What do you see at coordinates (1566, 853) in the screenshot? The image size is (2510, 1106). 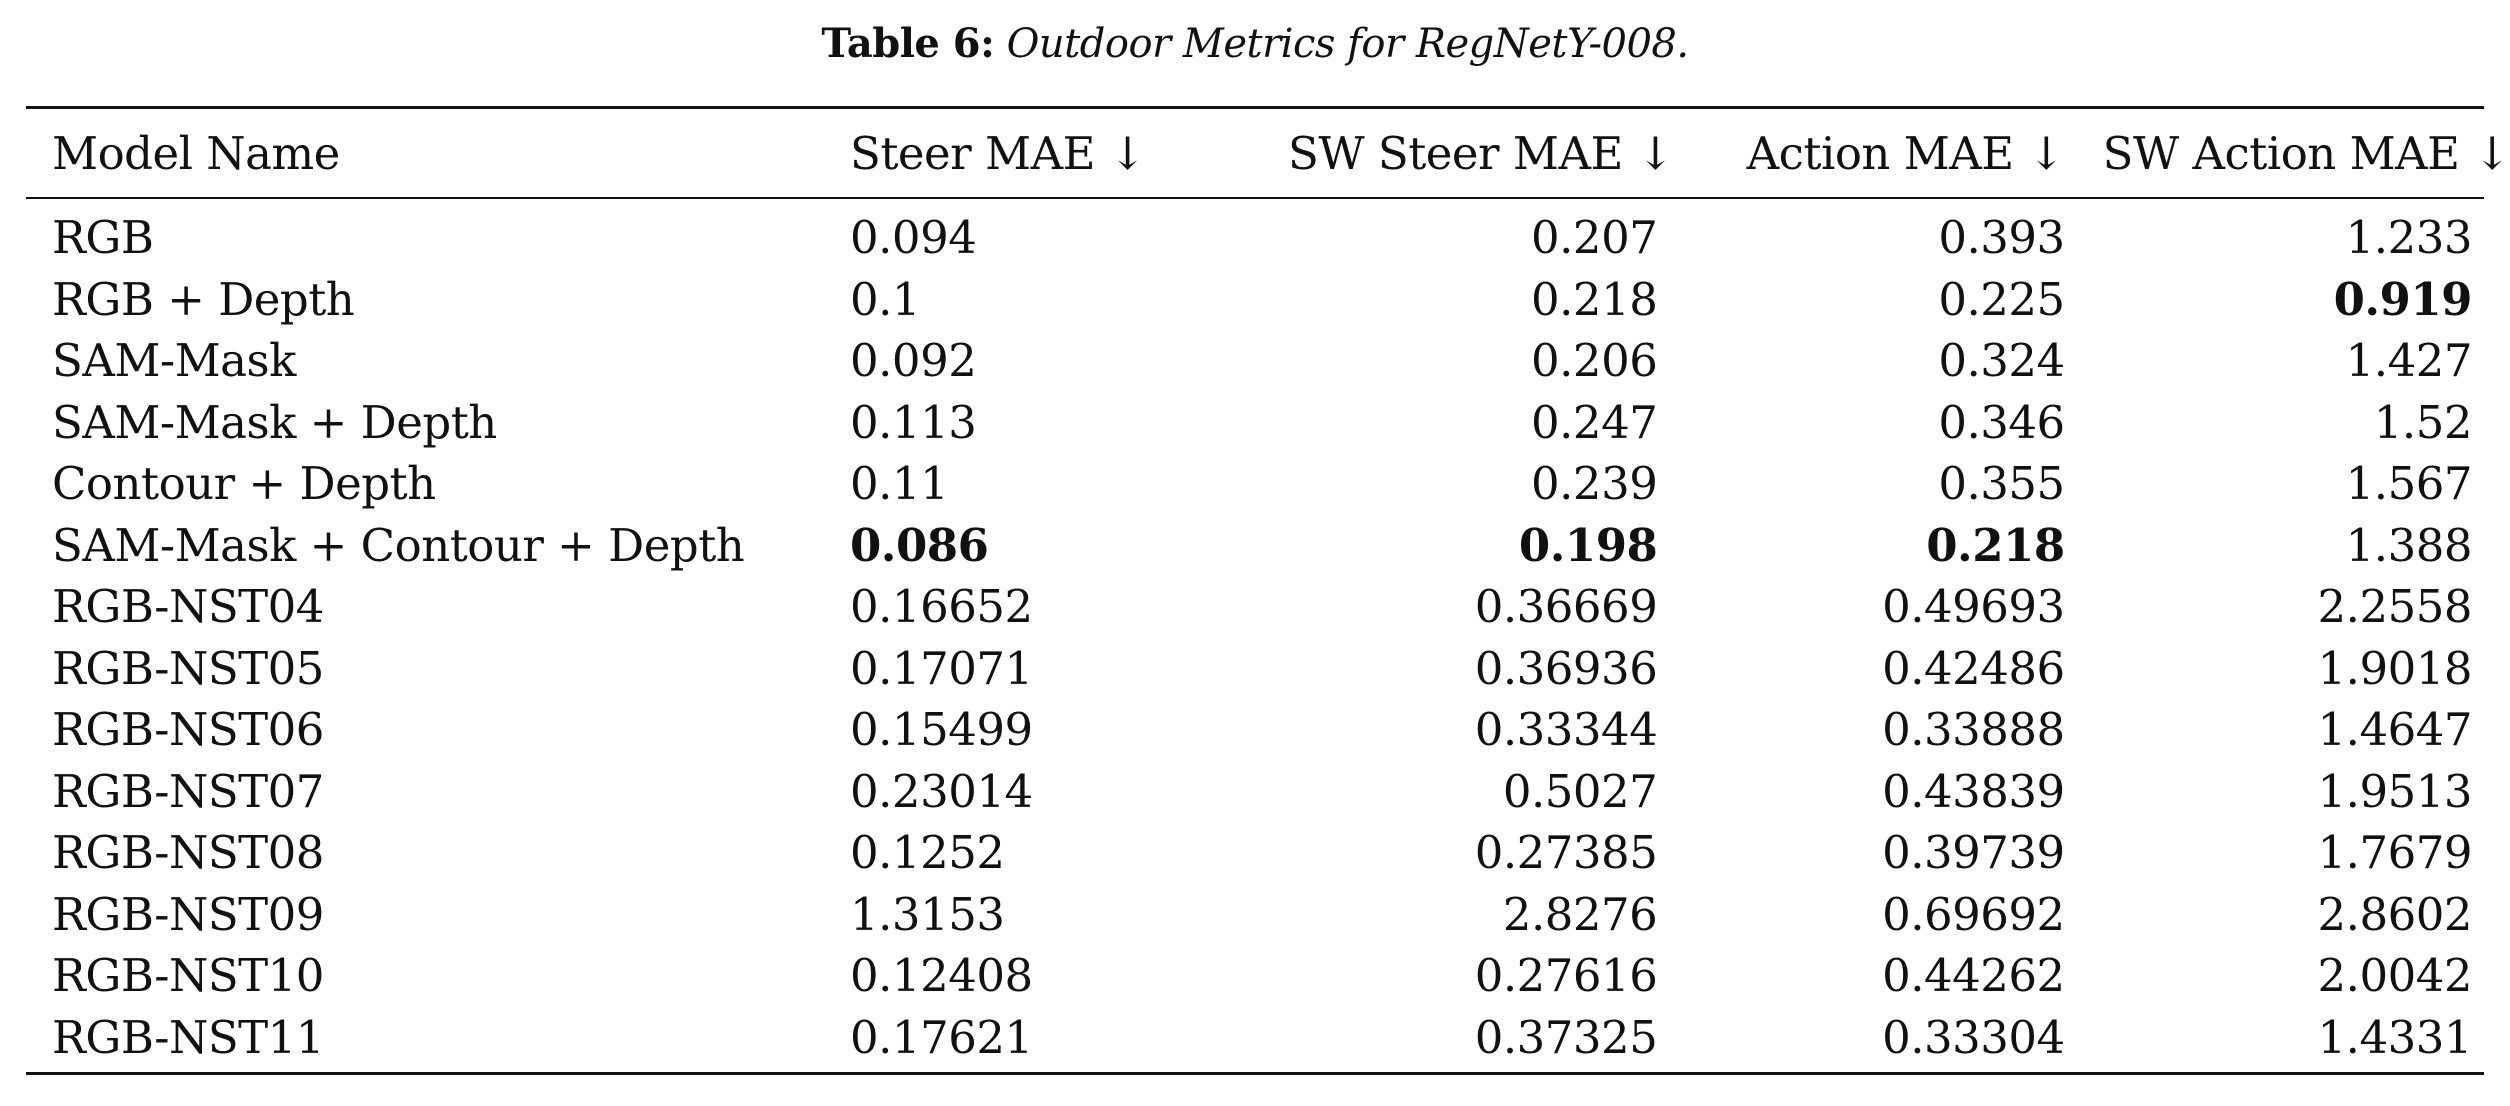 I see `cell-sw-steer-mae: 0.27385` at bounding box center [1566, 853].